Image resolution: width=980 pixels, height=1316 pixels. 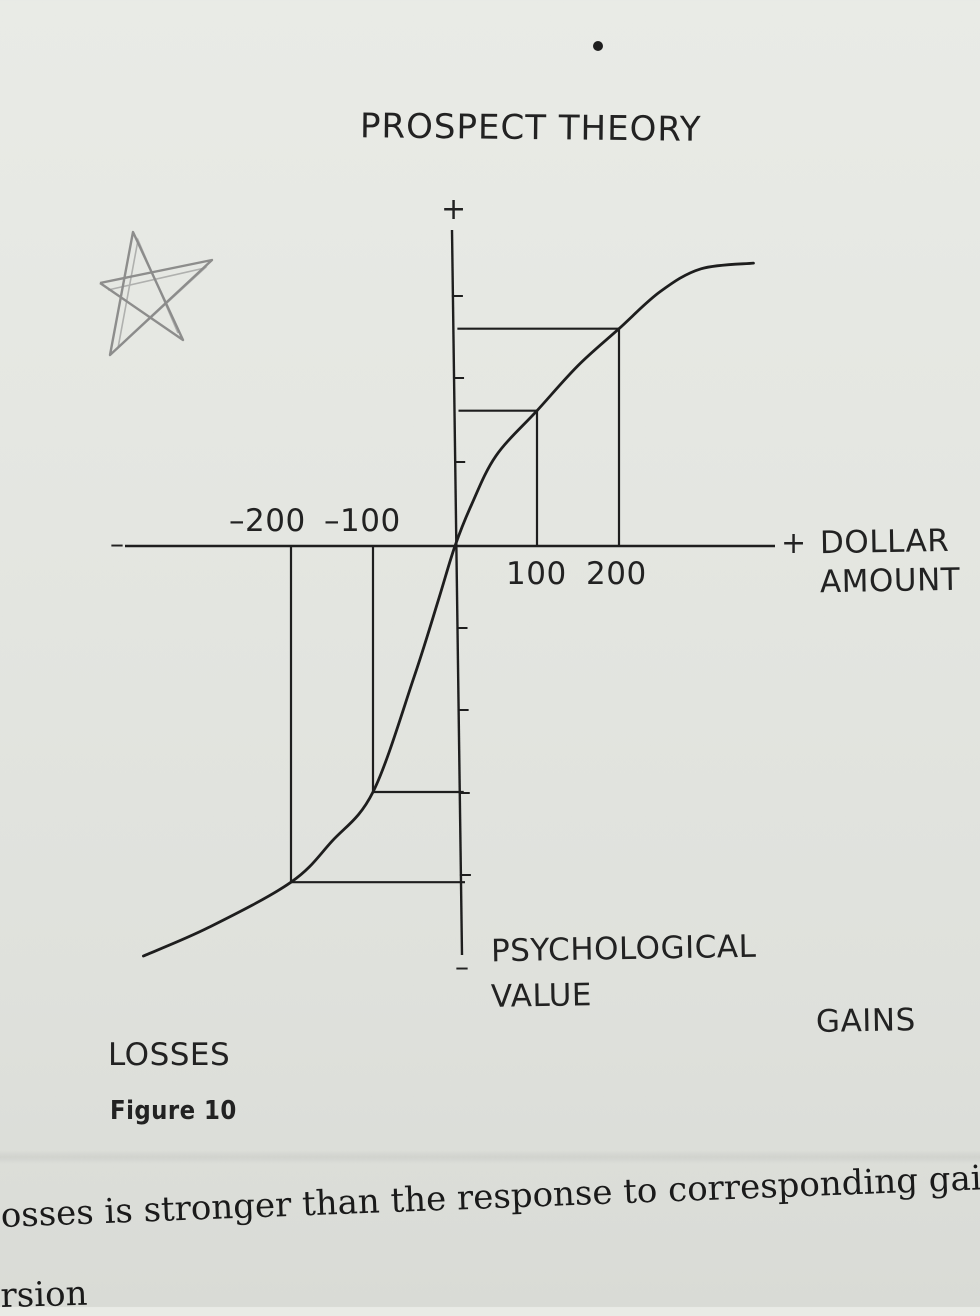 I want to click on x-tick-100: 100, so click(x=536, y=574).